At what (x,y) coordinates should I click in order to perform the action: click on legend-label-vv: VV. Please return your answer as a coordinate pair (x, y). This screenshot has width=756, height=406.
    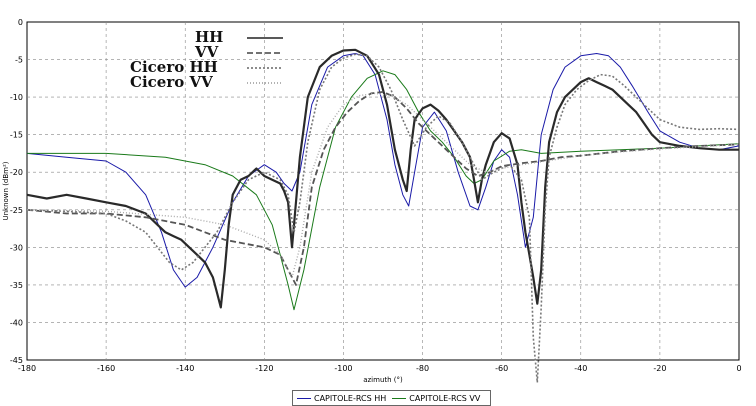
    Looking at the image, I should click on (206, 52).